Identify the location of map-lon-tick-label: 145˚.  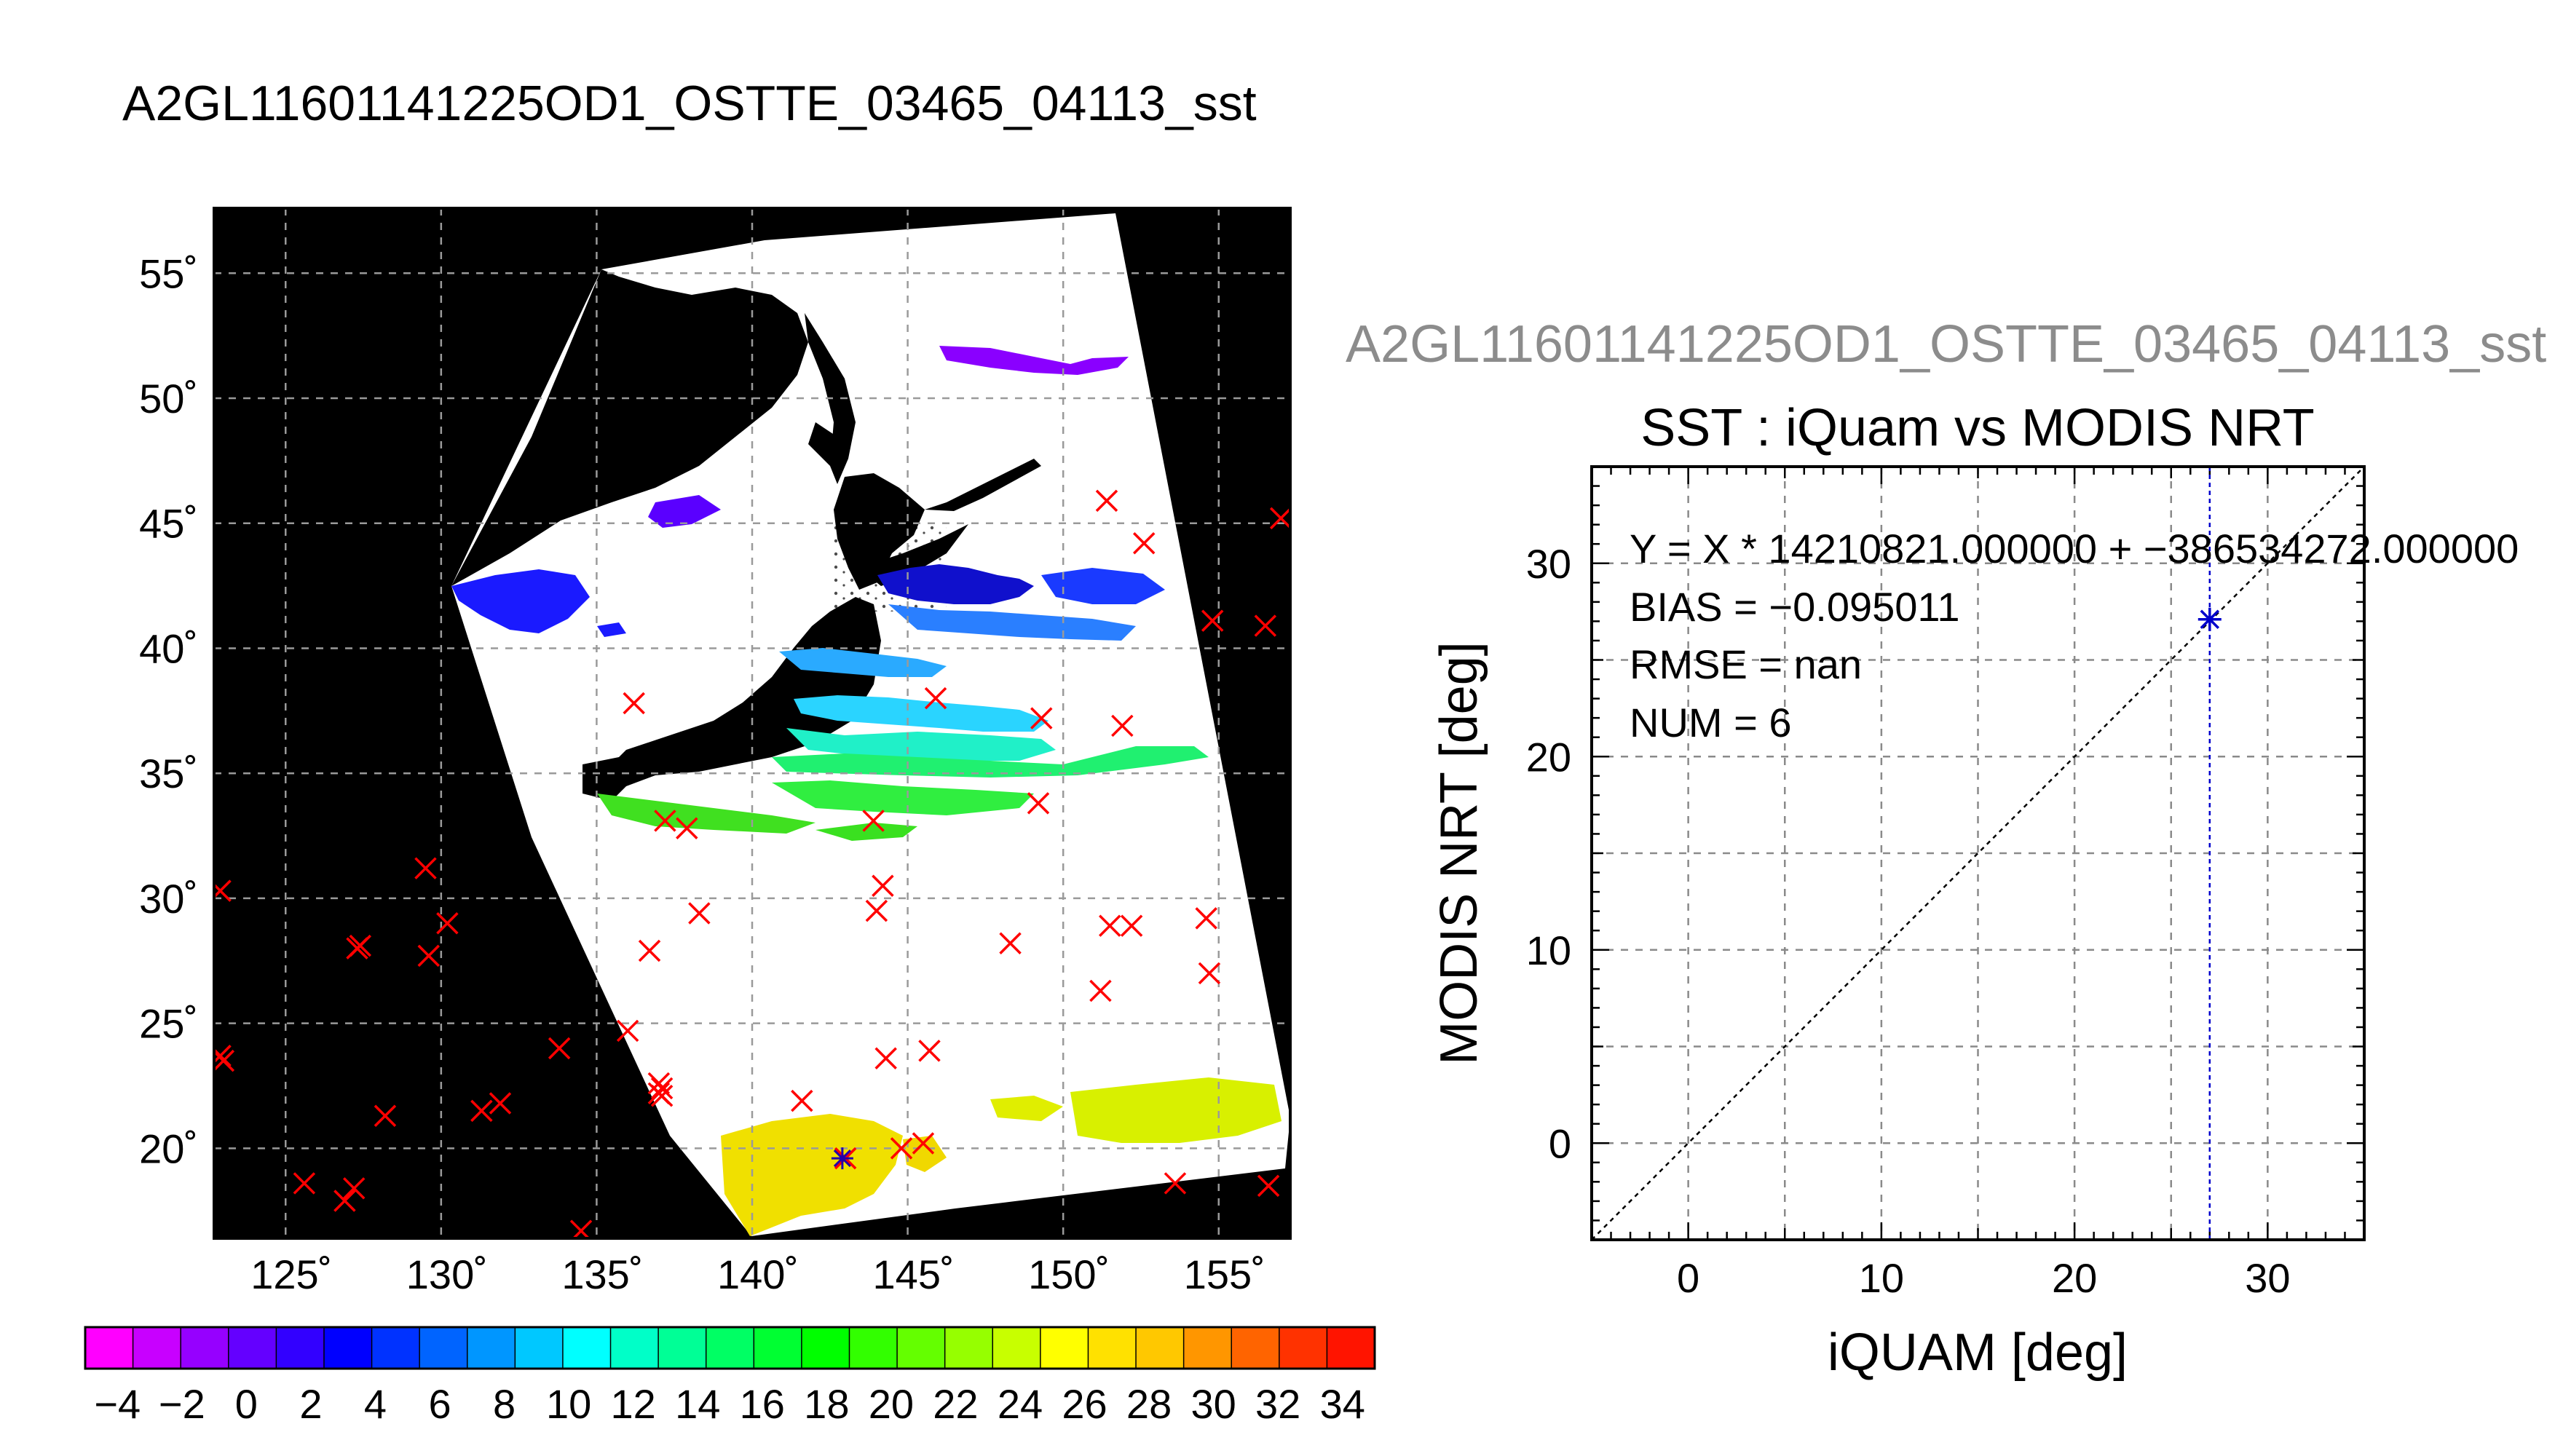
(914, 1274).